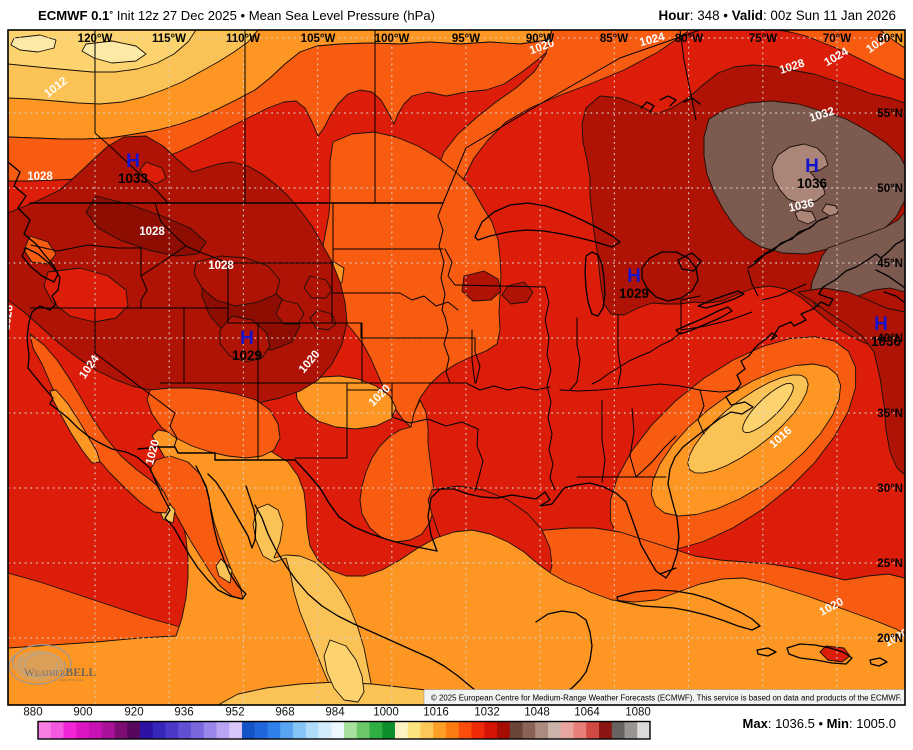 The width and height of the screenshot is (913, 750). Describe the element at coordinates (890, 39) in the screenshot. I see `svg-text: 60°N` at that location.